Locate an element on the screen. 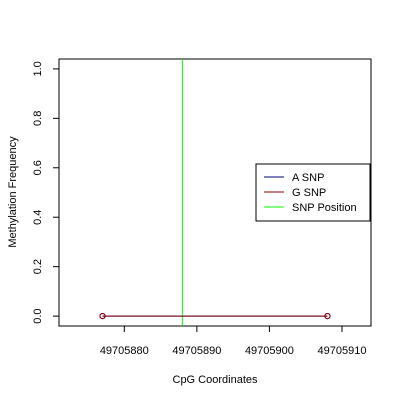 The image size is (400, 400). legend: A SNP G SNP SNP Position is located at coordinates (313, 192).